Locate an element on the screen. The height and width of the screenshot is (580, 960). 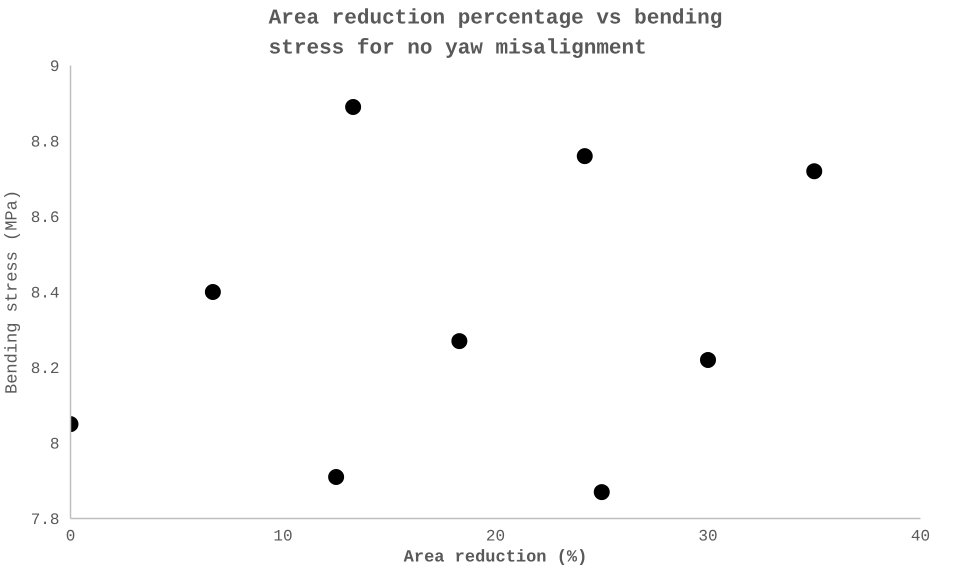
chart-title: Area reduction percentage vs bending stress for no yaw misalignment is located at coordinates (495, 34).